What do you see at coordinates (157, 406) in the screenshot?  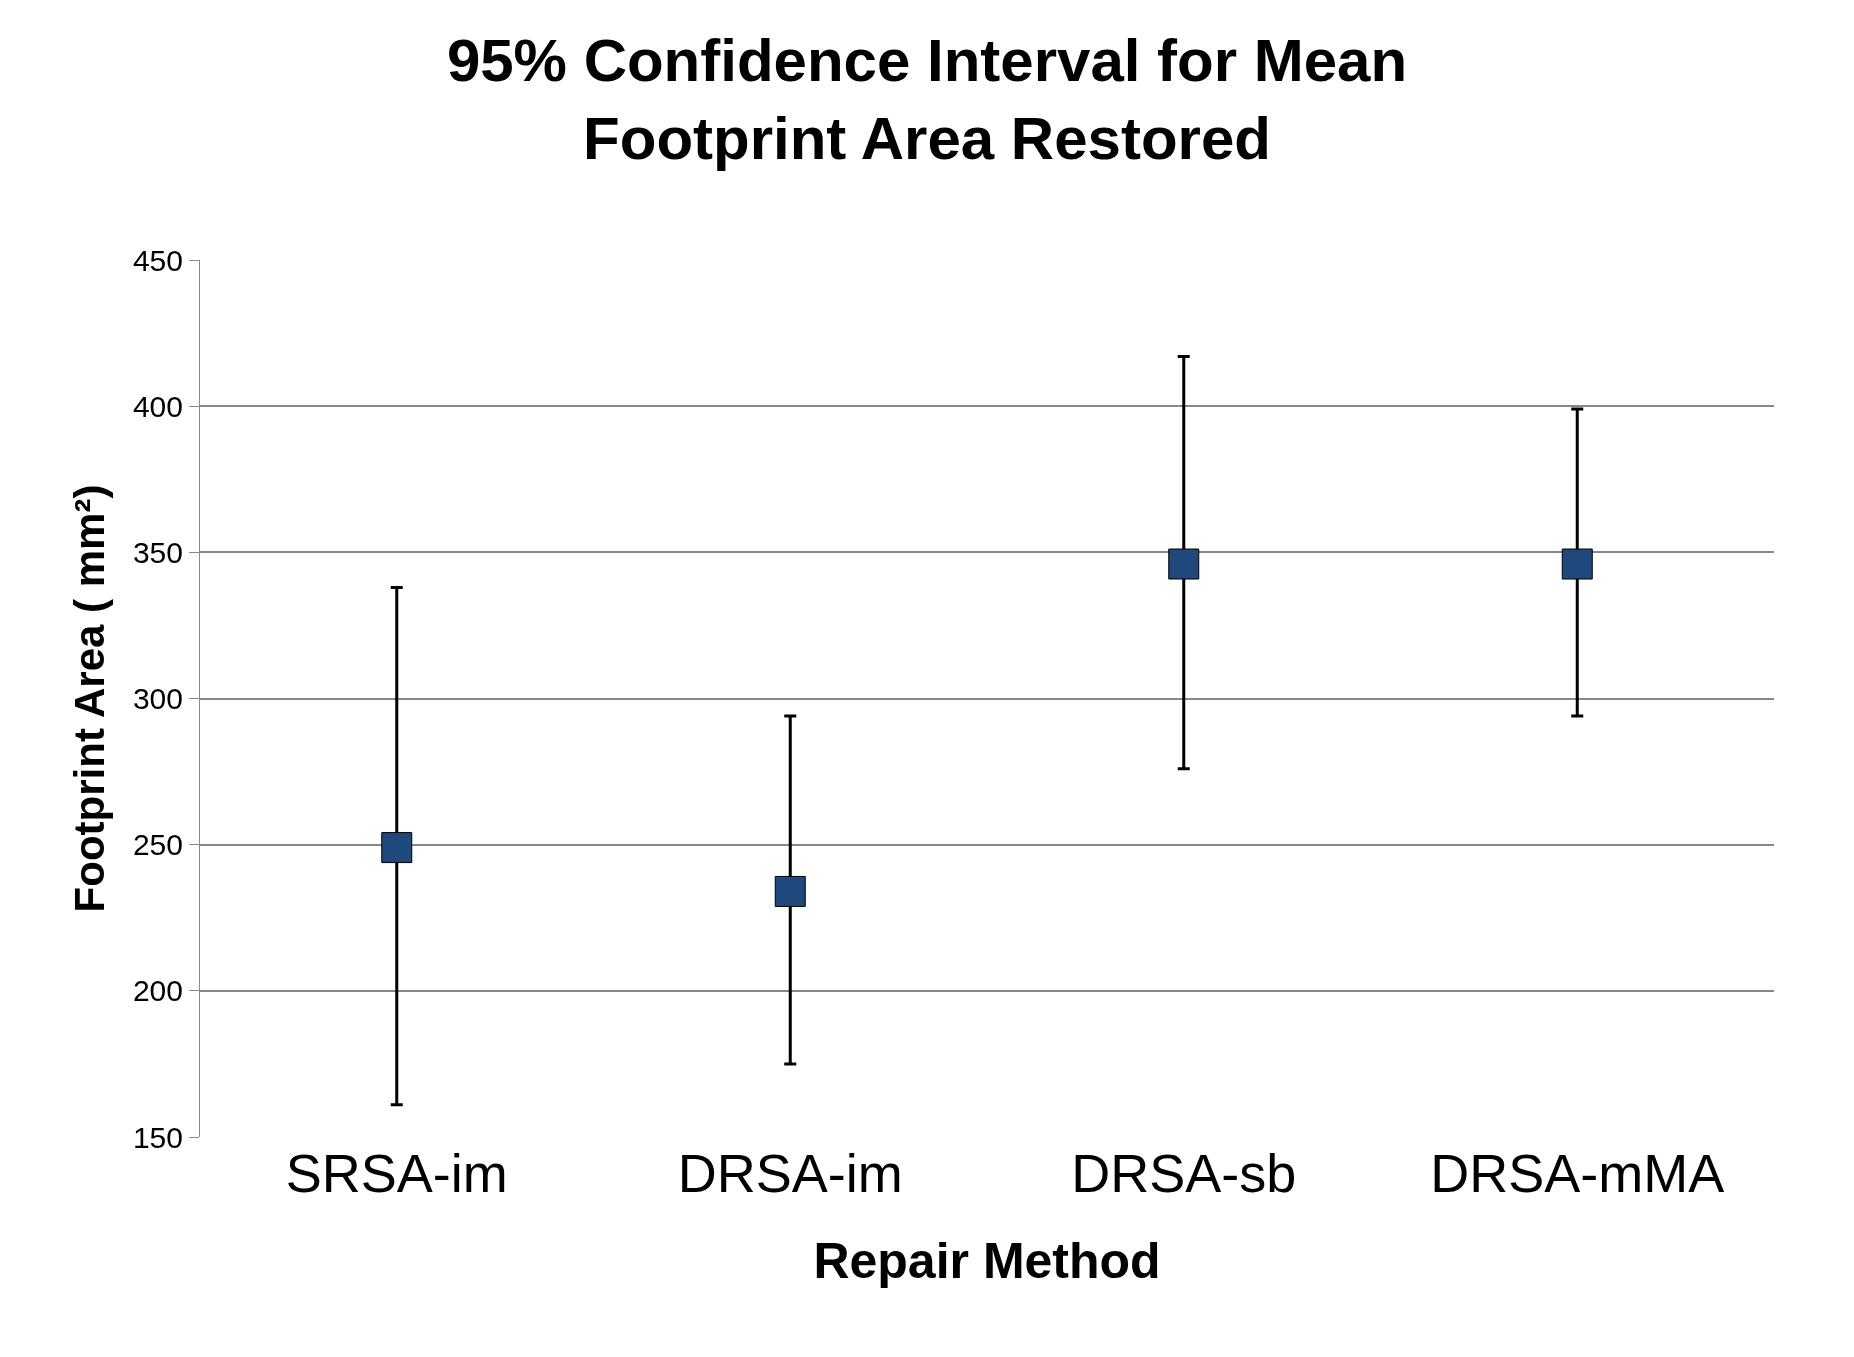 I see `y-tick-label: 400` at bounding box center [157, 406].